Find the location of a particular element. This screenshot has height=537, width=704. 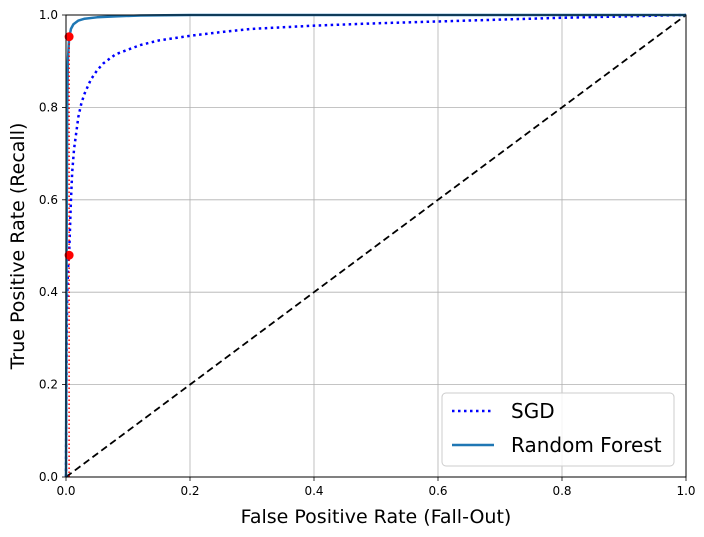

x-tick-label: 0.6 is located at coordinates (437, 491).